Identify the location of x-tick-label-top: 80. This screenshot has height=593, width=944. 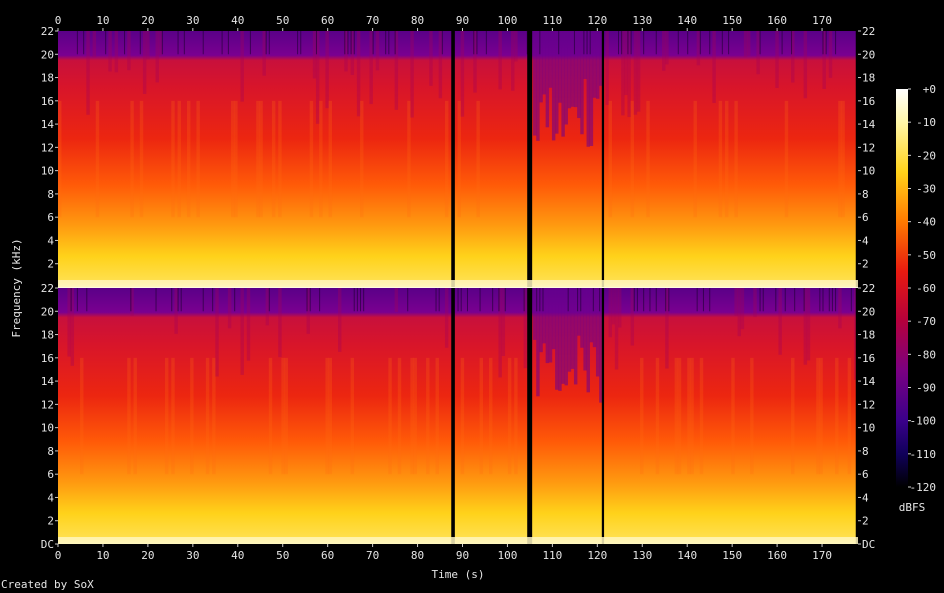
(417, 20).